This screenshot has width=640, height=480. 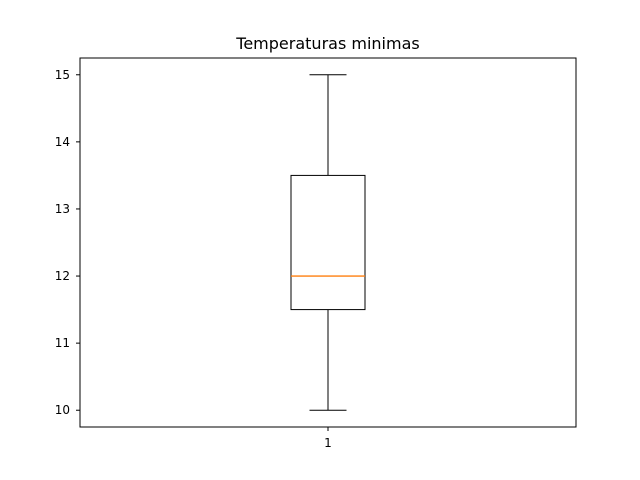 What do you see at coordinates (62, 209) in the screenshot?
I see `y-tick-label: 13` at bounding box center [62, 209].